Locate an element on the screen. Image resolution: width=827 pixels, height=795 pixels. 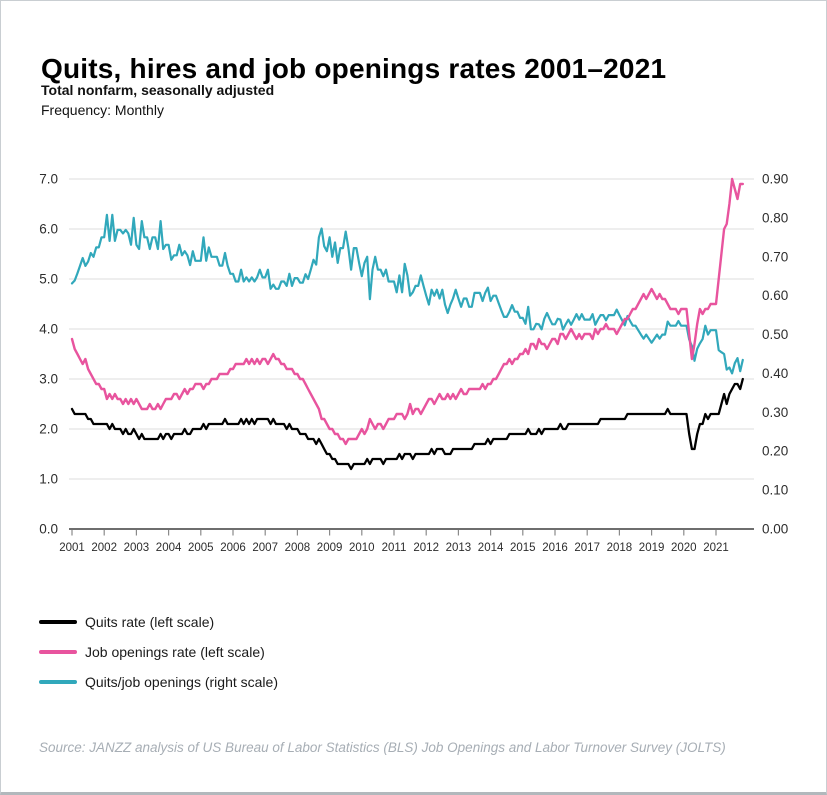
chart-frequency-note: Frequency: Monthly is located at coordinates (102, 110).